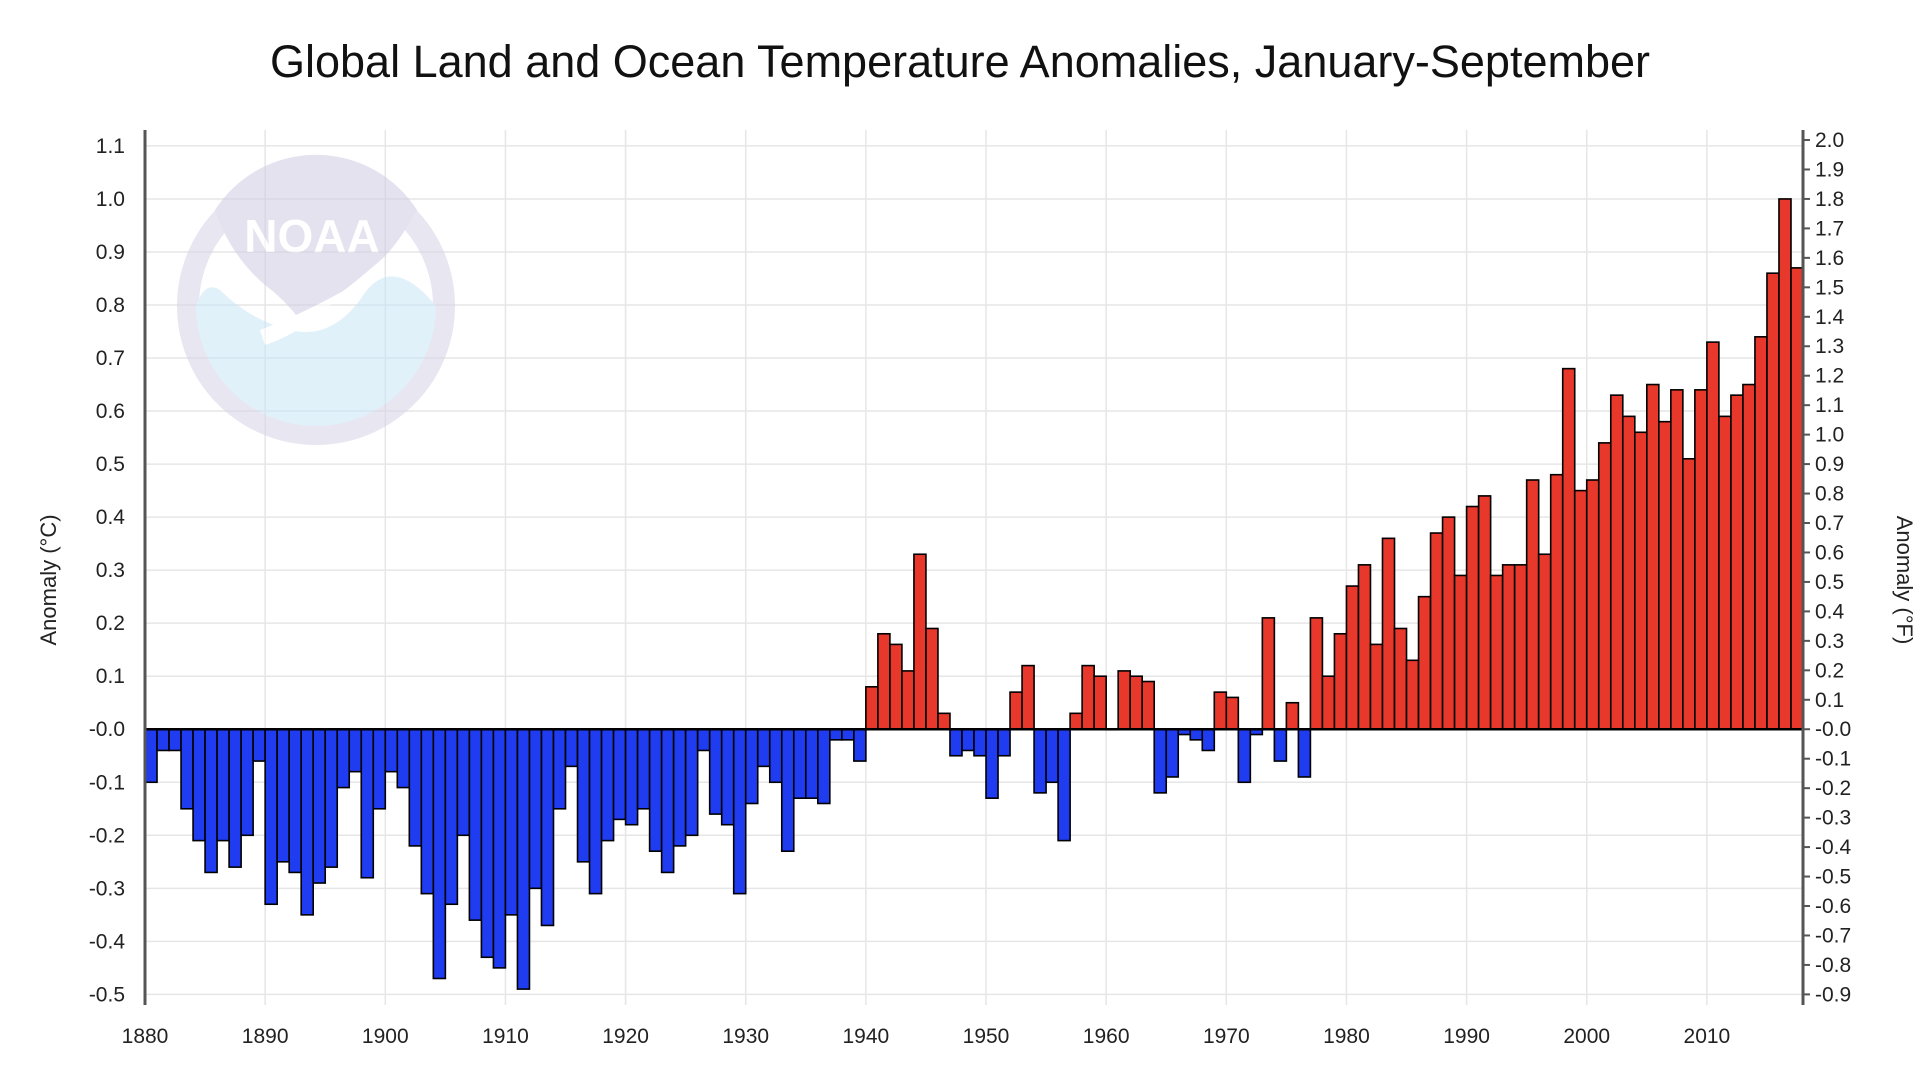  Describe the element at coordinates (107, 729) in the screenshot. I see `y-tick-label: -0.0` at that location.